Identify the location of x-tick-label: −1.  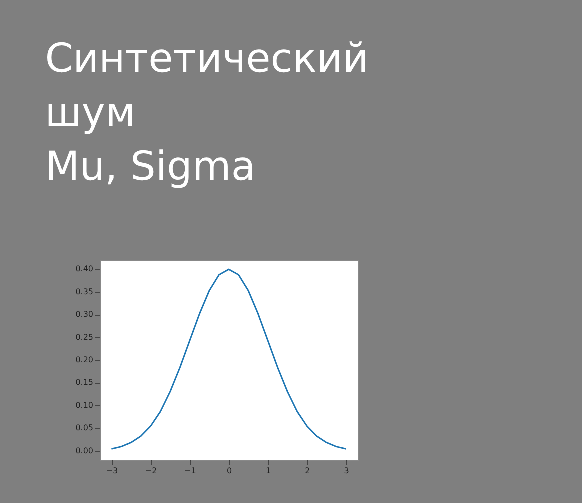
(190, 471).